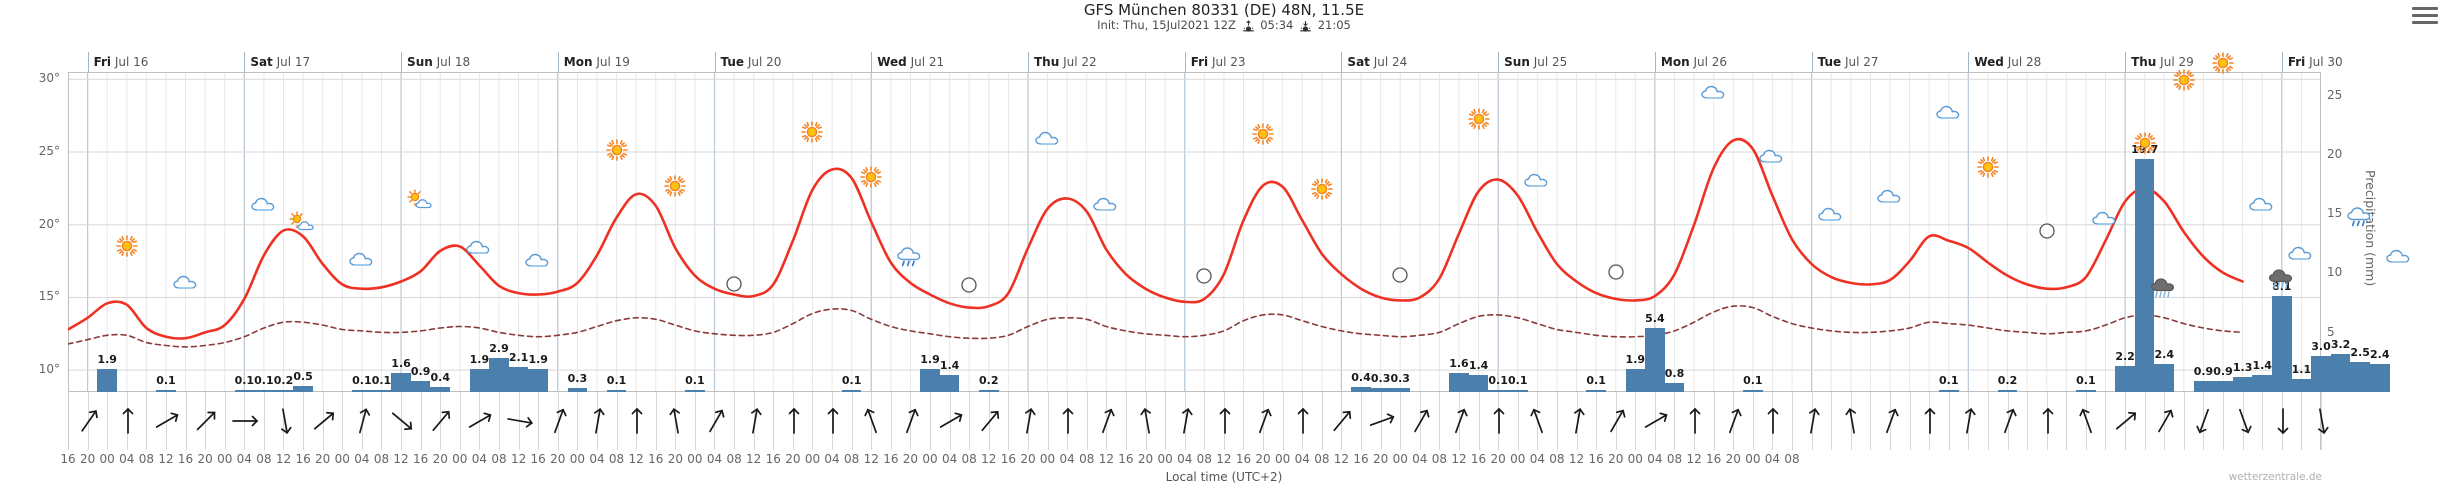  What do you see at coordinates (2425, 8) in the screenshot?
I see `menu-bar` at bounding box center [2425, 8].